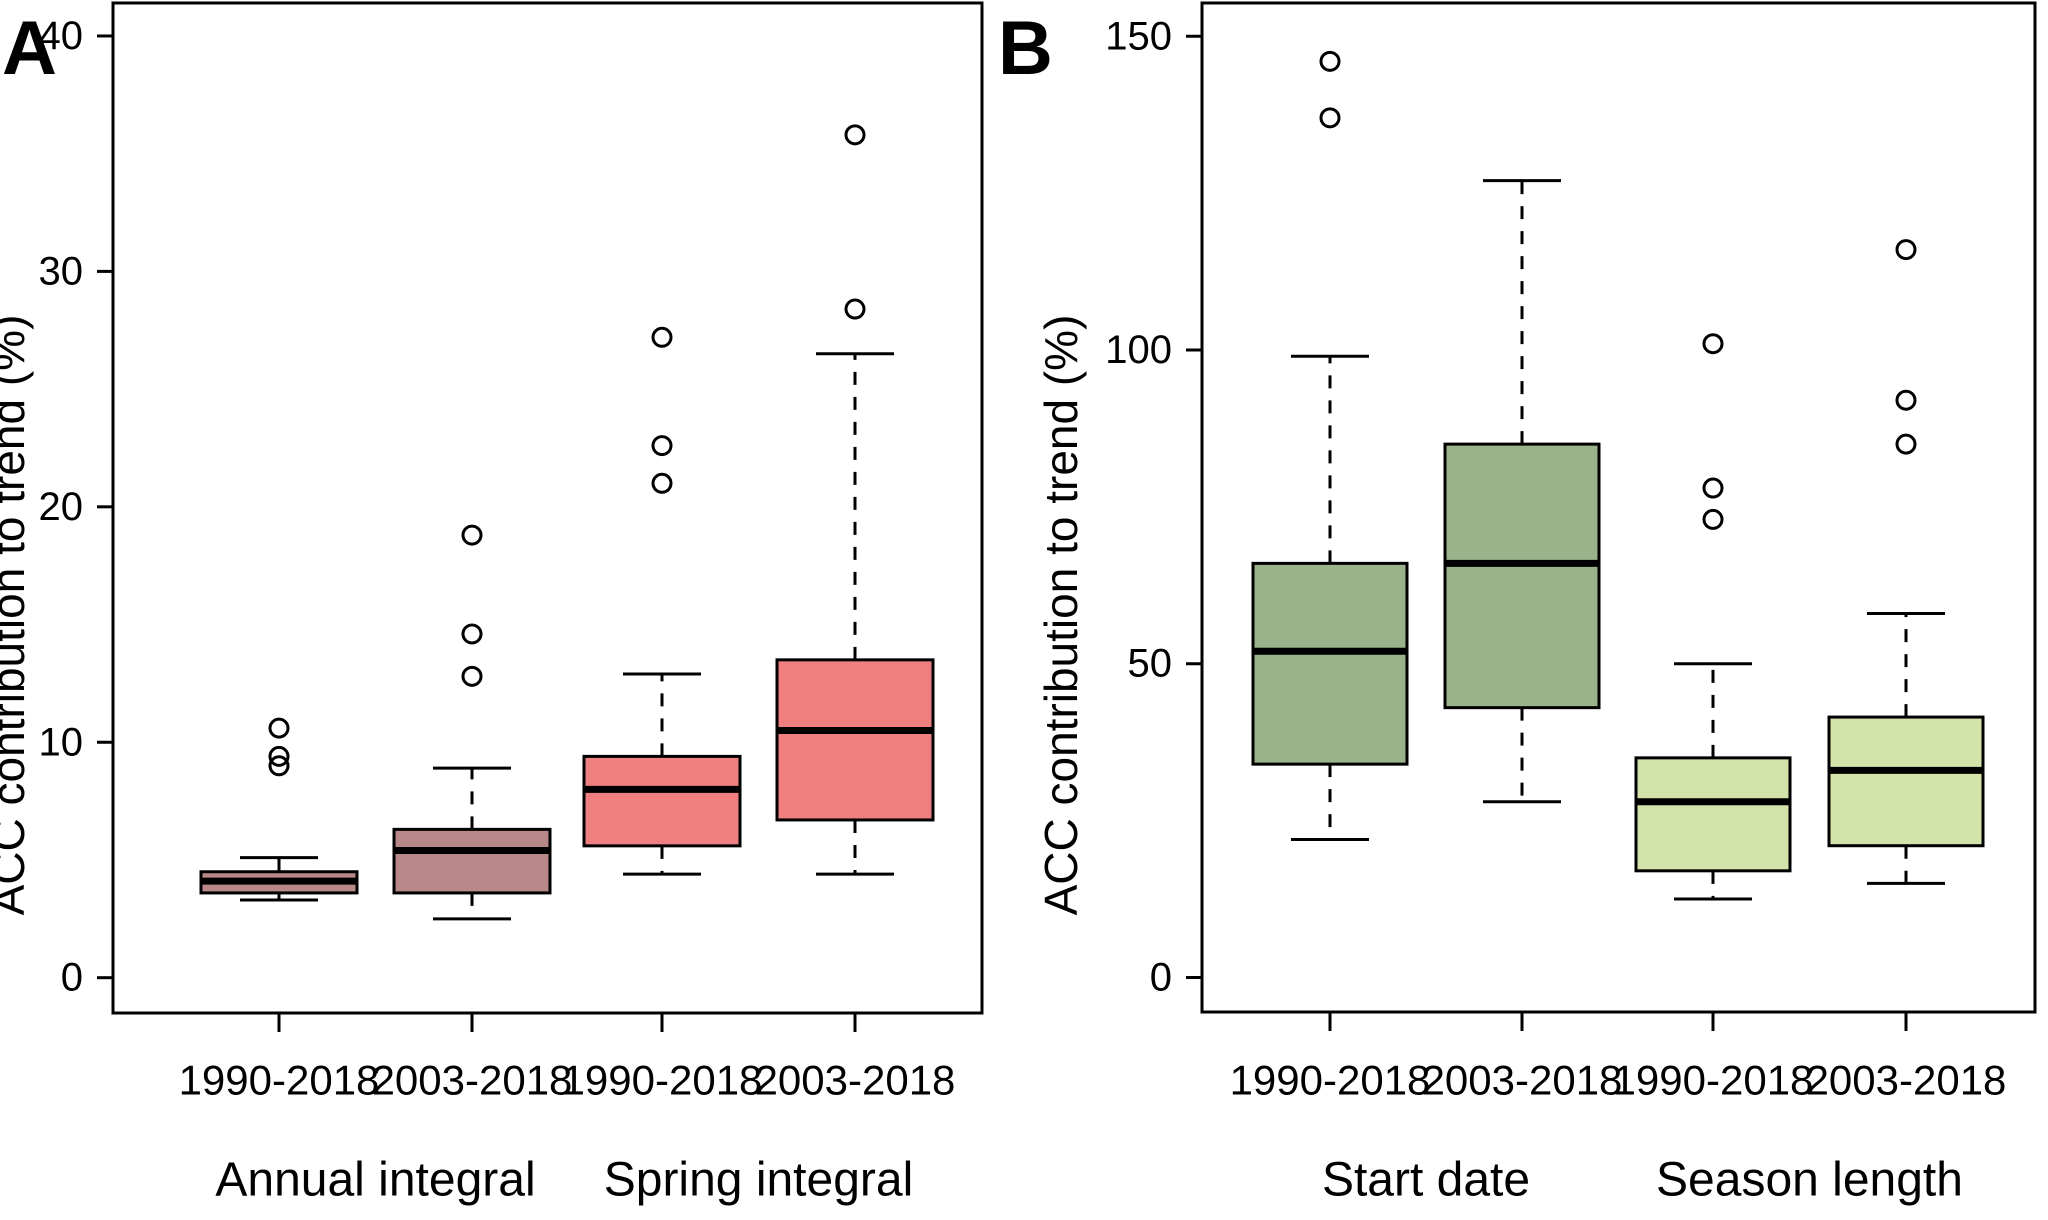 Image resolution: width=2048 pixels, height=1220 pixels. I want to click on box-spring-integral-1990-2018, so click(662, 601).